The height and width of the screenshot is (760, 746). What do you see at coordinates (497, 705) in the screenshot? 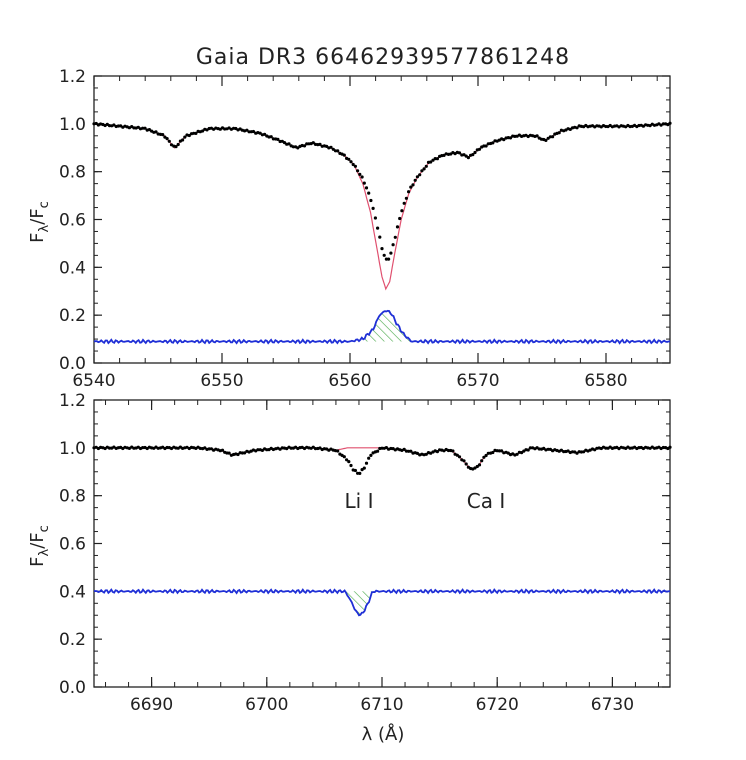
I see `x-tick-label: 6720` at bounding box center [497, 705].